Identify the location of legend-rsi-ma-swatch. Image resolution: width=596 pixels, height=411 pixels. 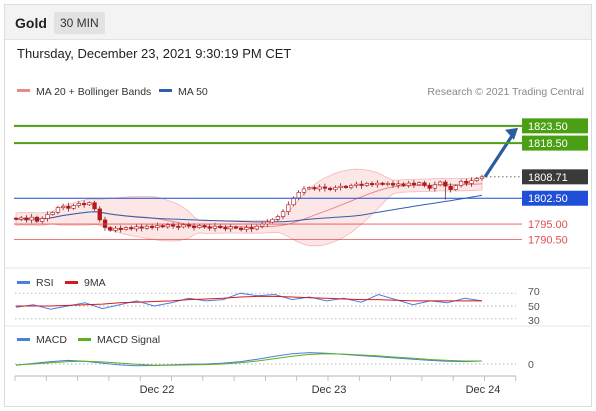
(71, 282).